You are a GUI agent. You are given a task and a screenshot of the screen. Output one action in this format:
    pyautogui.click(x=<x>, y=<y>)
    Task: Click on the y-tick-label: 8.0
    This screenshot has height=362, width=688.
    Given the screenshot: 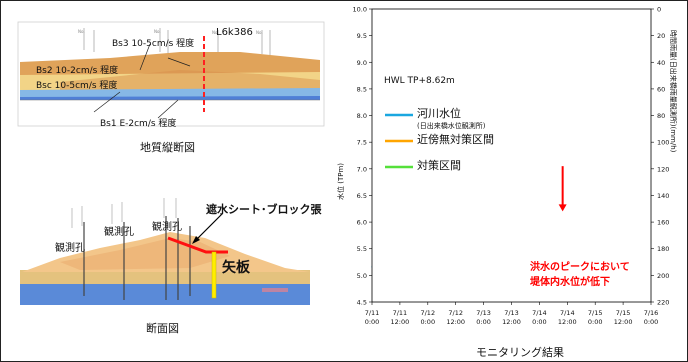 What is the action you would take?
    pyautogui.click(x=362, y=116)
    